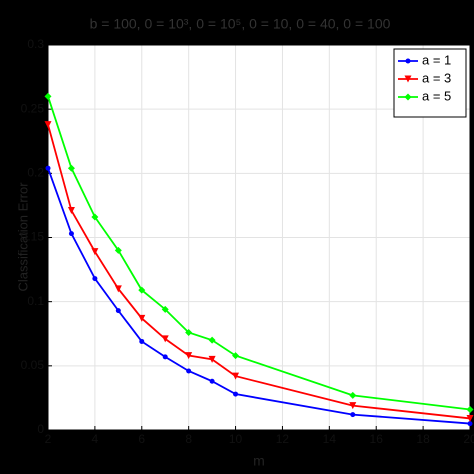 This screenshot has width=474, height=474. I want to click on x-tick-label: 12, so click(283, 439).